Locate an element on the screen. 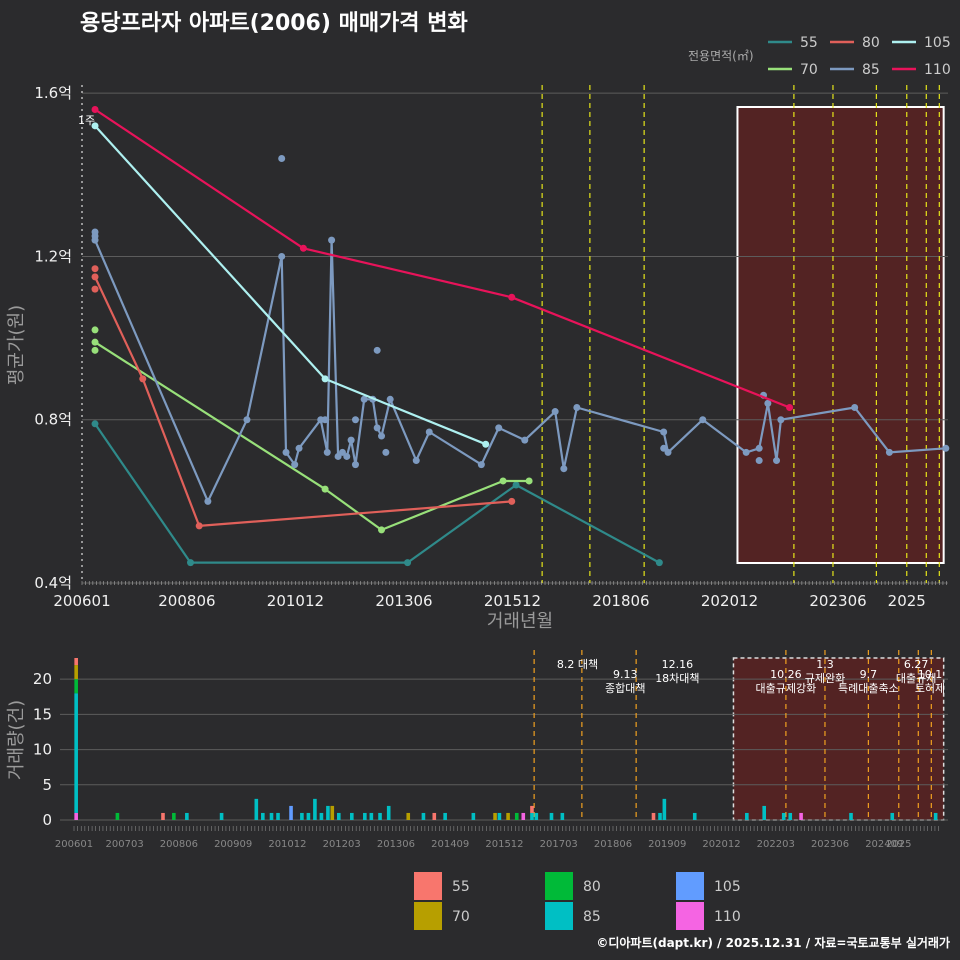 The image size is (960, 960). policy-annotation: 대출규제강화 is located at coordinates (786, 688).